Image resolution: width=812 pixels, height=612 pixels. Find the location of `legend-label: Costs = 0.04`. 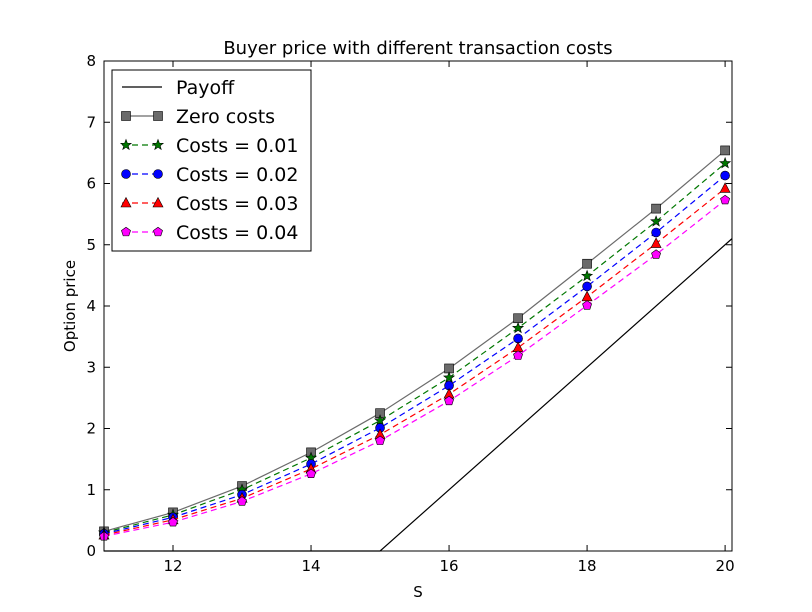

legend-label: Costs = 0.04 is located at coordinates (237, 233).